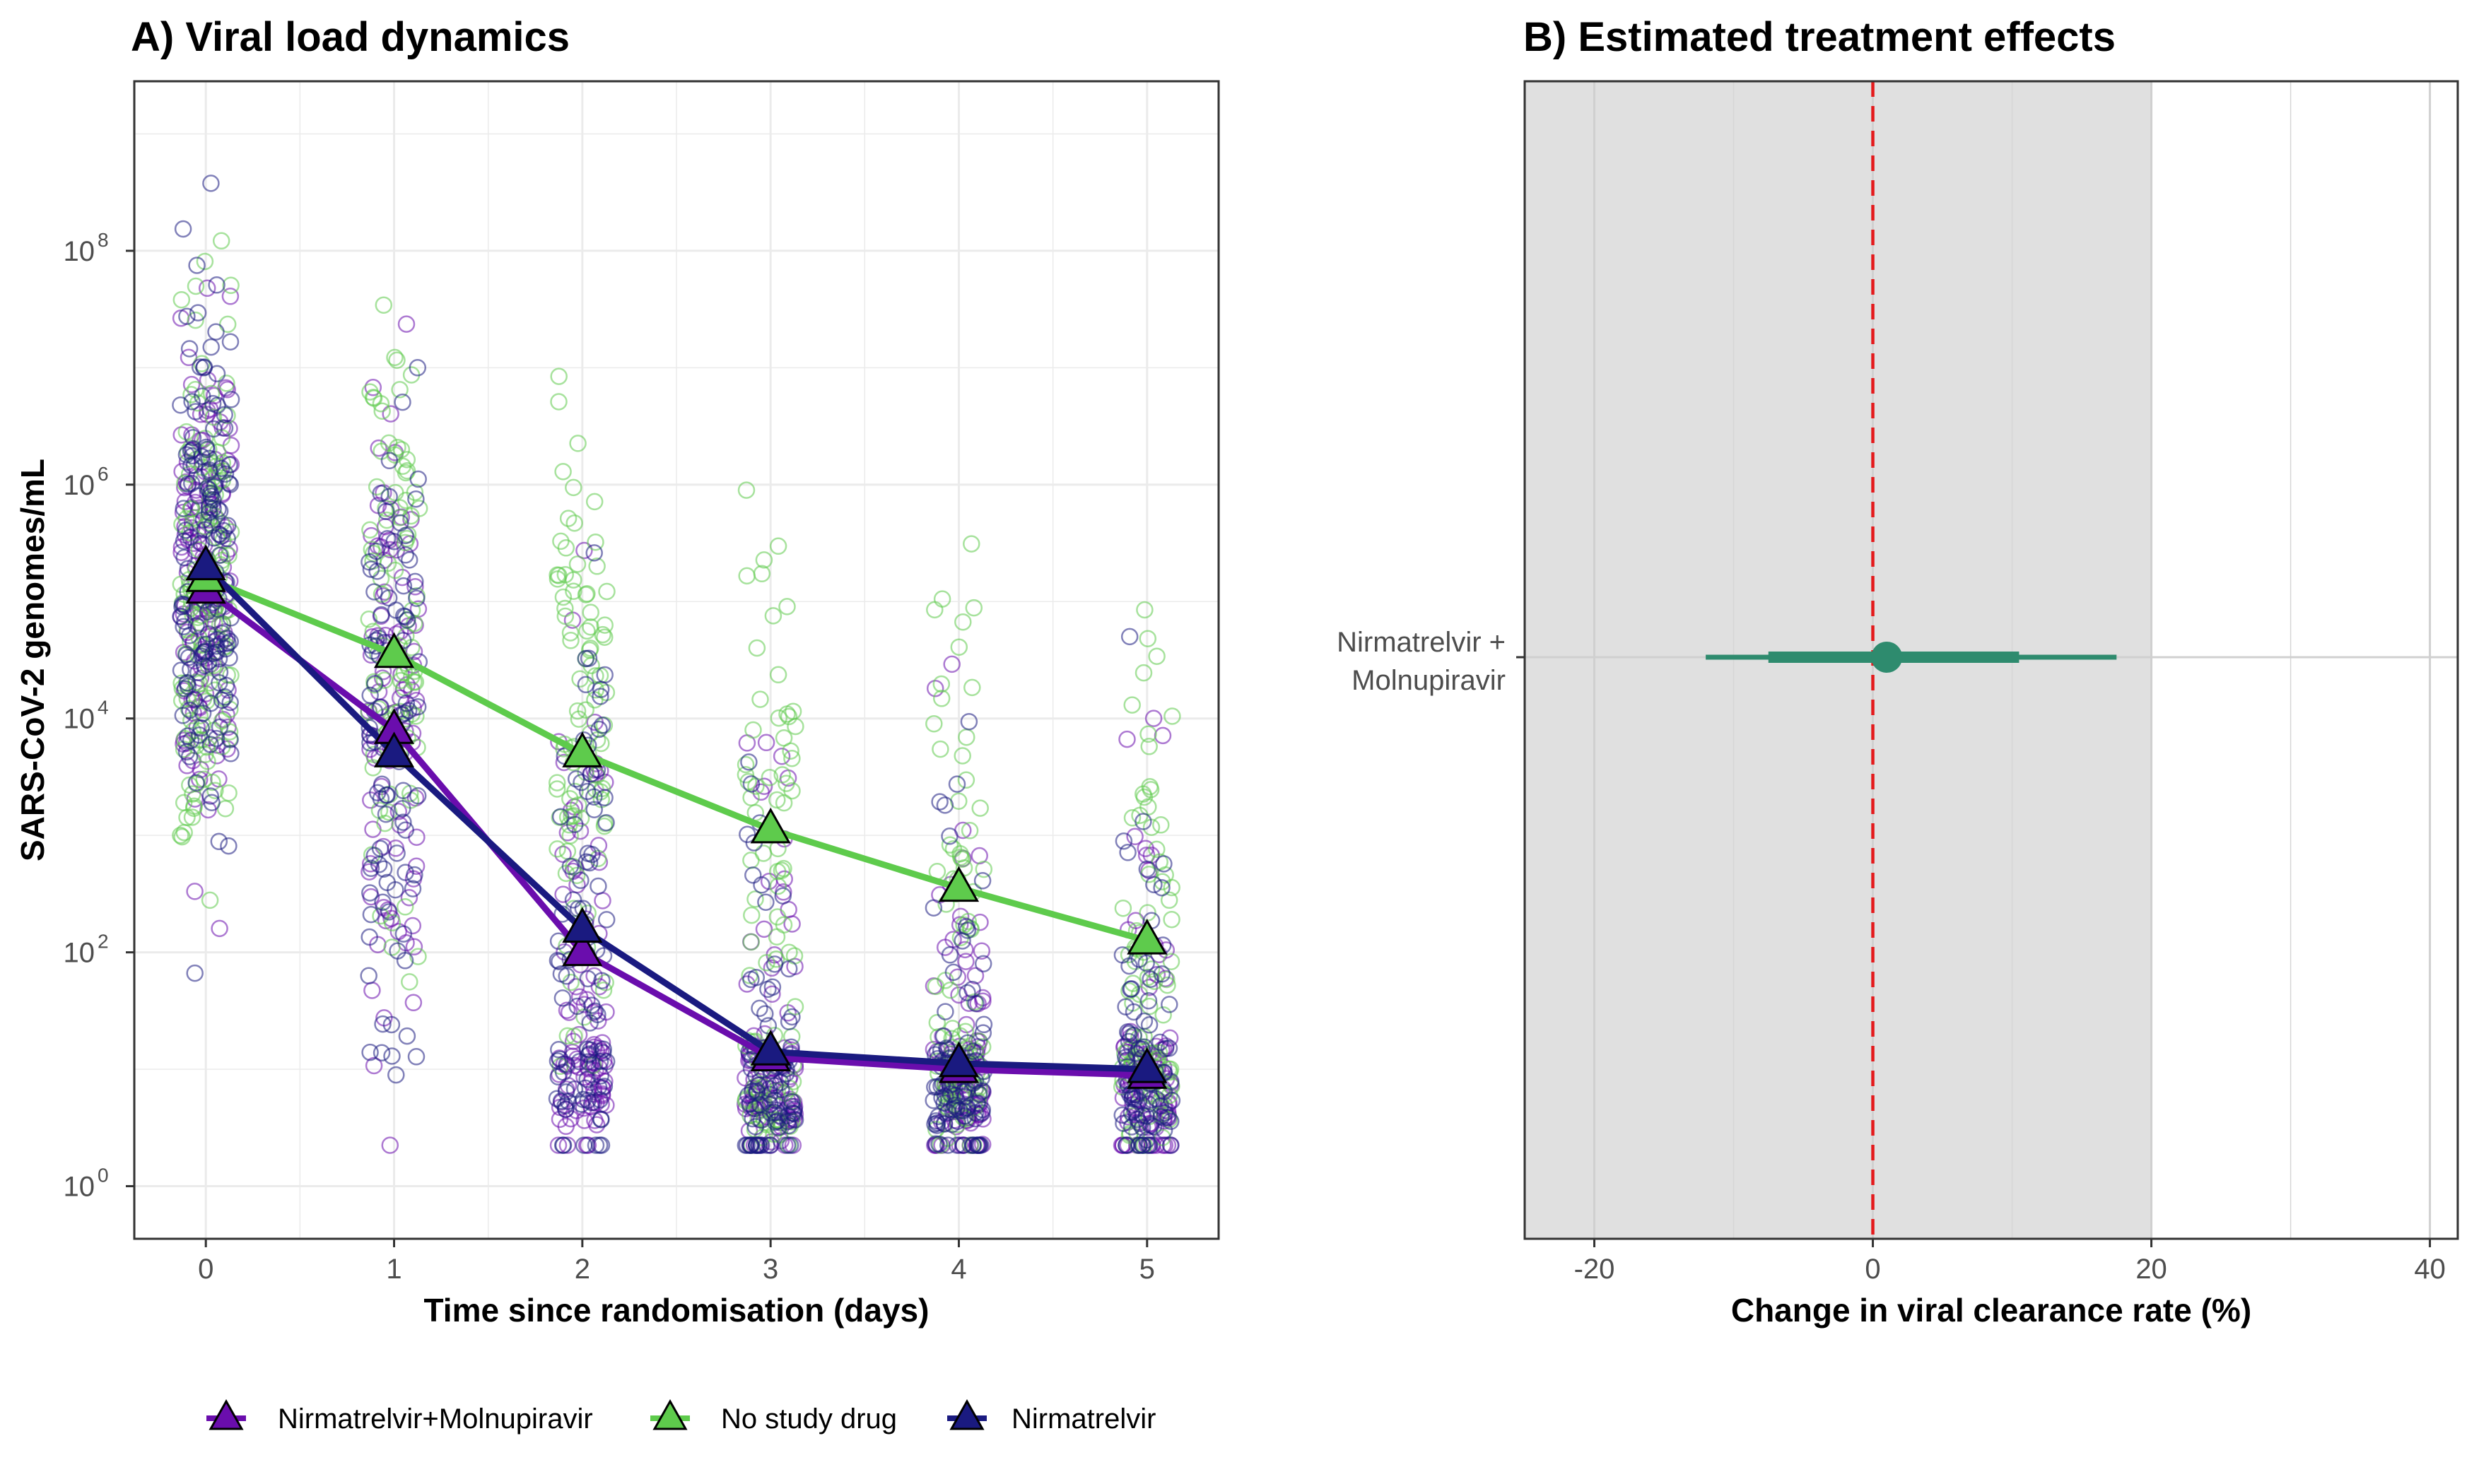 This screenshot has height=1484, width=2474. Describe the element at coordinates (394, 1269) in the screenshot. I see `x-tick-label: 1` at that location.